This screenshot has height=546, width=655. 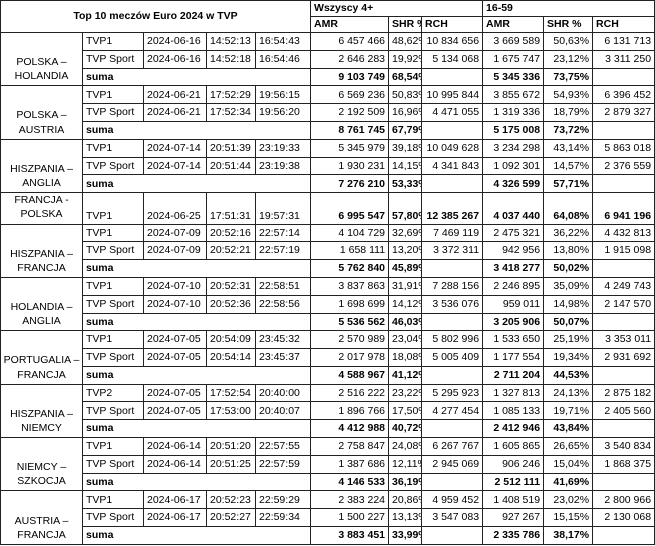 What do you see at coordinates (405, 95) in the screenshot?
I see `cell: 50,83%` at bounding box center [405, 95].